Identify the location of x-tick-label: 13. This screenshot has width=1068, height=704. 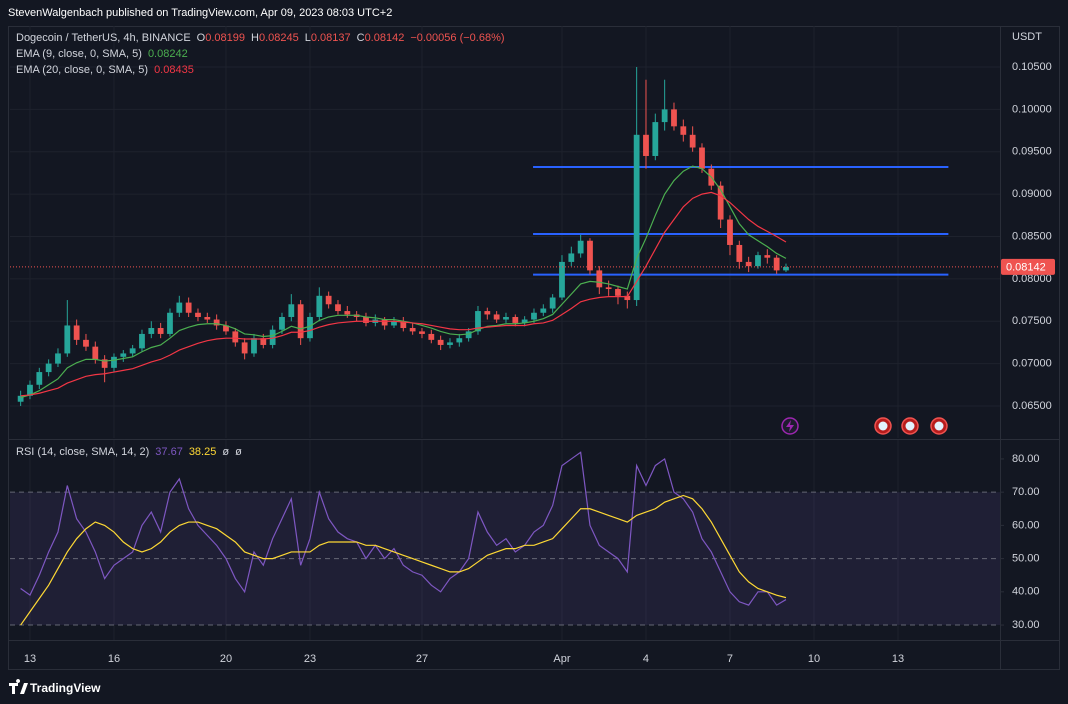
(30, 659).